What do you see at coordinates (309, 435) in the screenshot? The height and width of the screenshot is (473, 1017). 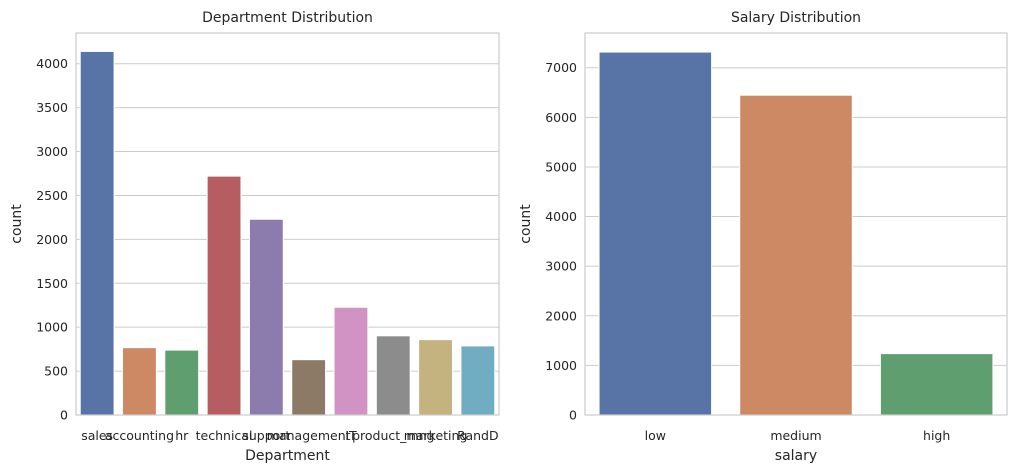 I see `dept-xtick-label: management` at bounding box center [309, 435].